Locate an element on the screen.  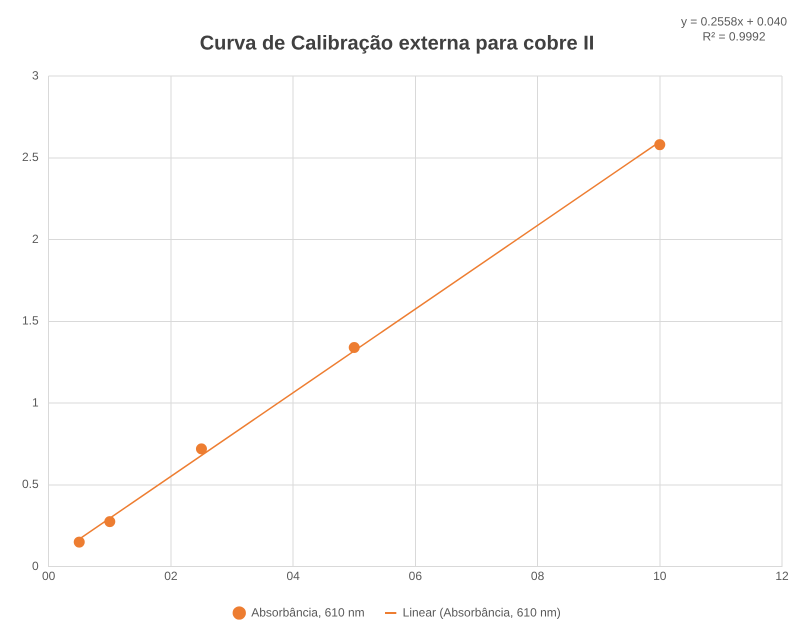
y-tick-label: 2 is located at coordinates (35, 239).